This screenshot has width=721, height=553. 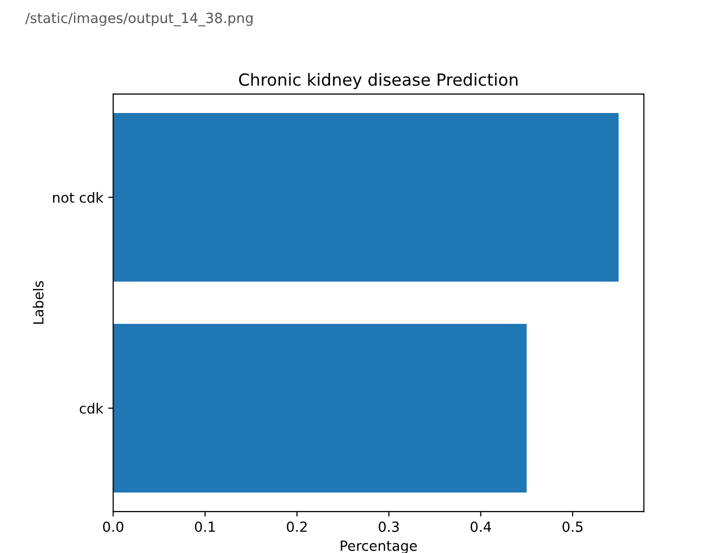 What do you see at coordinates (38, 302) in the screenshot?
I see `y-axis-title: Labels` at bounding box center [38, 302].